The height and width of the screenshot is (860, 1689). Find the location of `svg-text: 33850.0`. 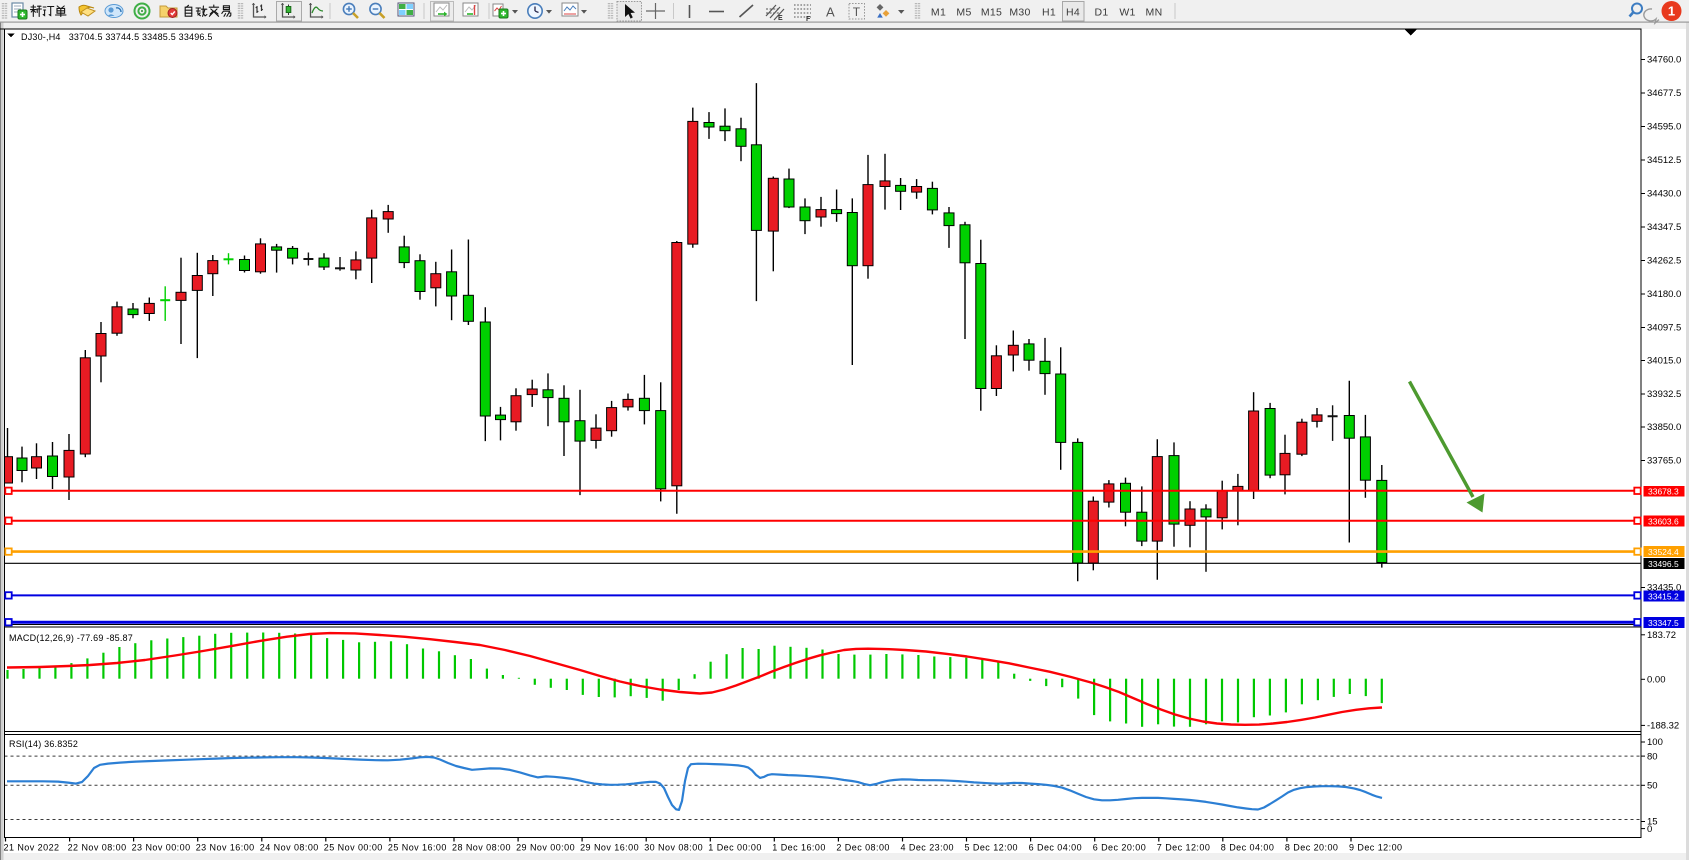

svg-text: 33850.0 is located at coordinates (1664, 427).